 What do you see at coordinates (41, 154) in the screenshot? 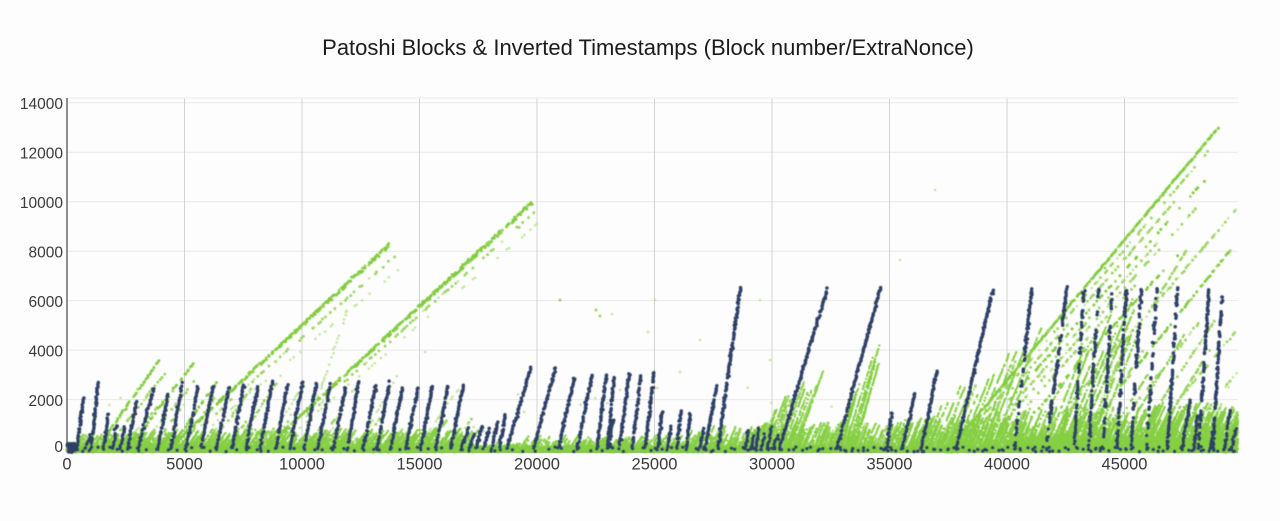
I see `svg-text: 12000` at bounding box center [41, 154].